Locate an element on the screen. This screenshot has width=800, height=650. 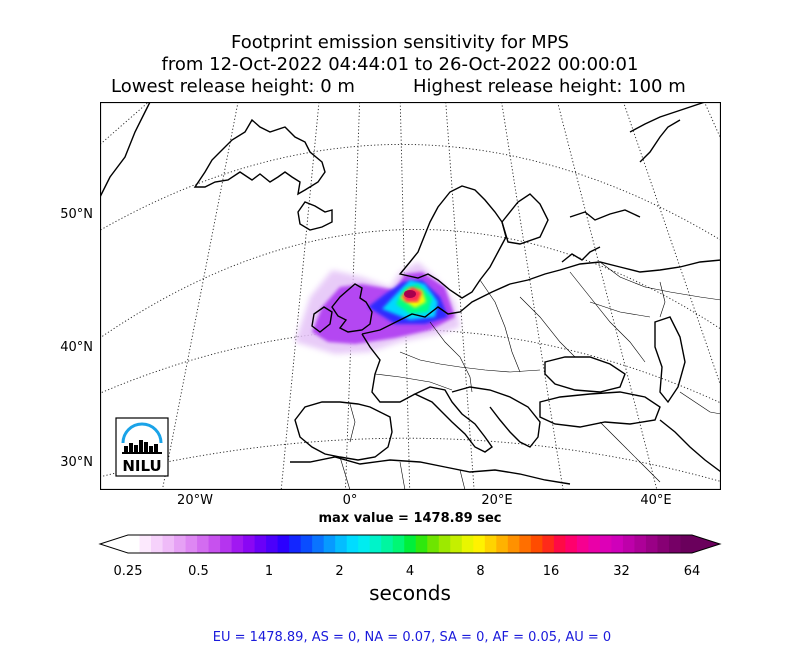
lon-label-40e: 40°E is located at coordinates (656, 500).